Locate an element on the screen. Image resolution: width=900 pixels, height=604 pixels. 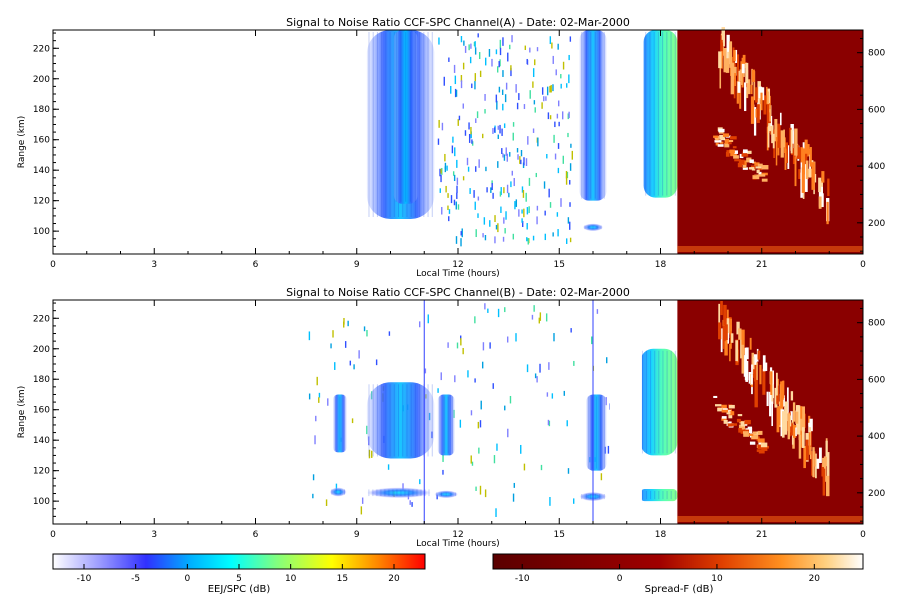
right-y-tick-label-a: 200 is located at coordinates (876, 224).